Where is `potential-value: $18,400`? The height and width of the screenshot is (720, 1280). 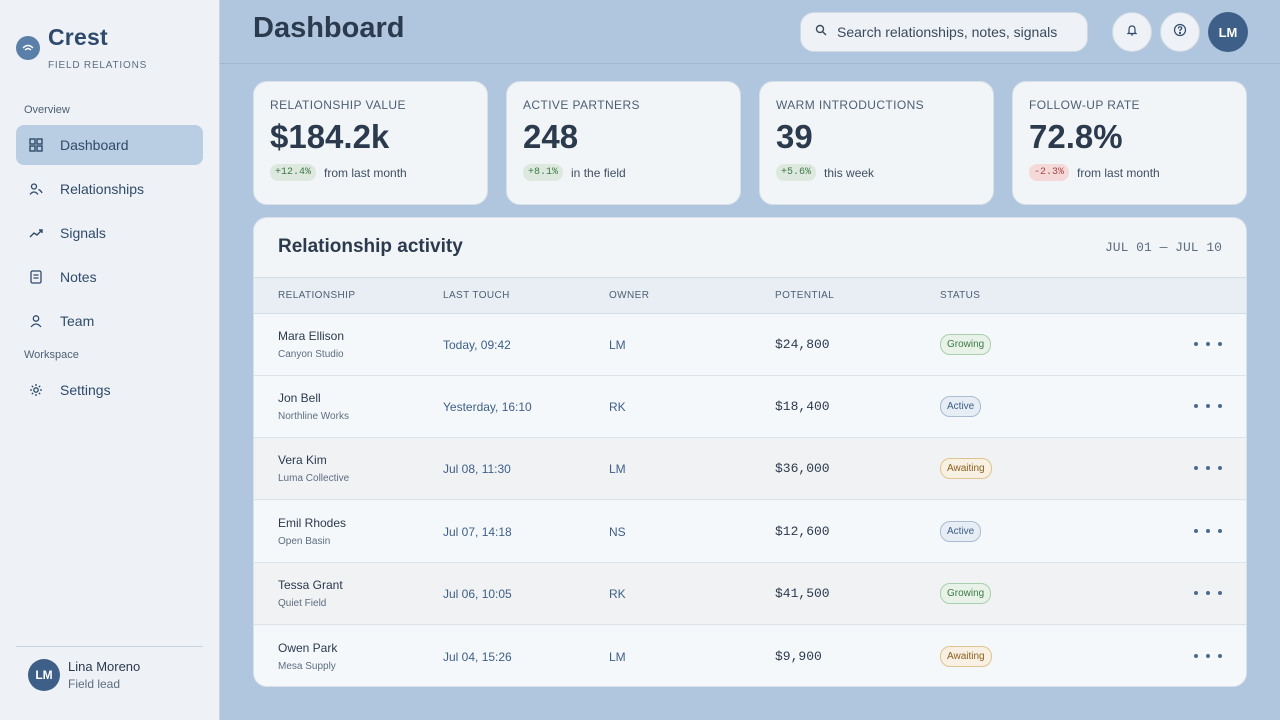
potential-value: $18,400 is located at coordinates (802, 406).